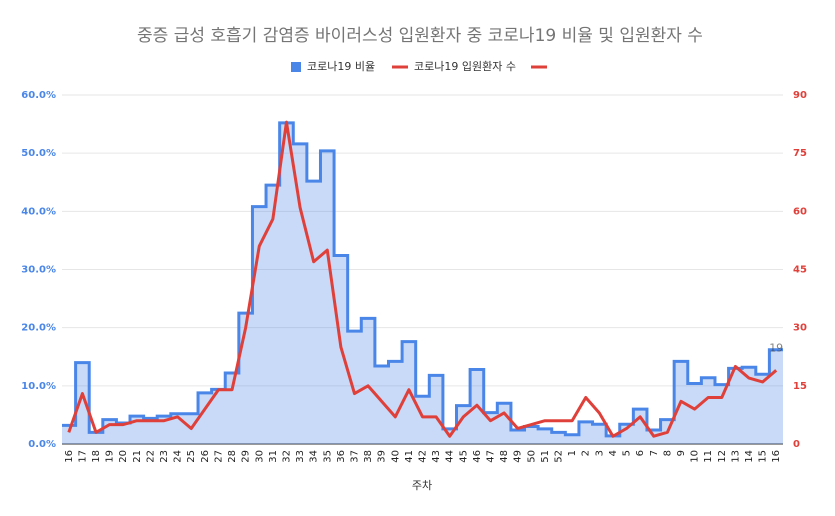 This screenshot has height=516, width=835. What do you see at coordinates (681, 453) in the screenshot?
I see `x-tick-label: 9` at bounding box center [681, 453].